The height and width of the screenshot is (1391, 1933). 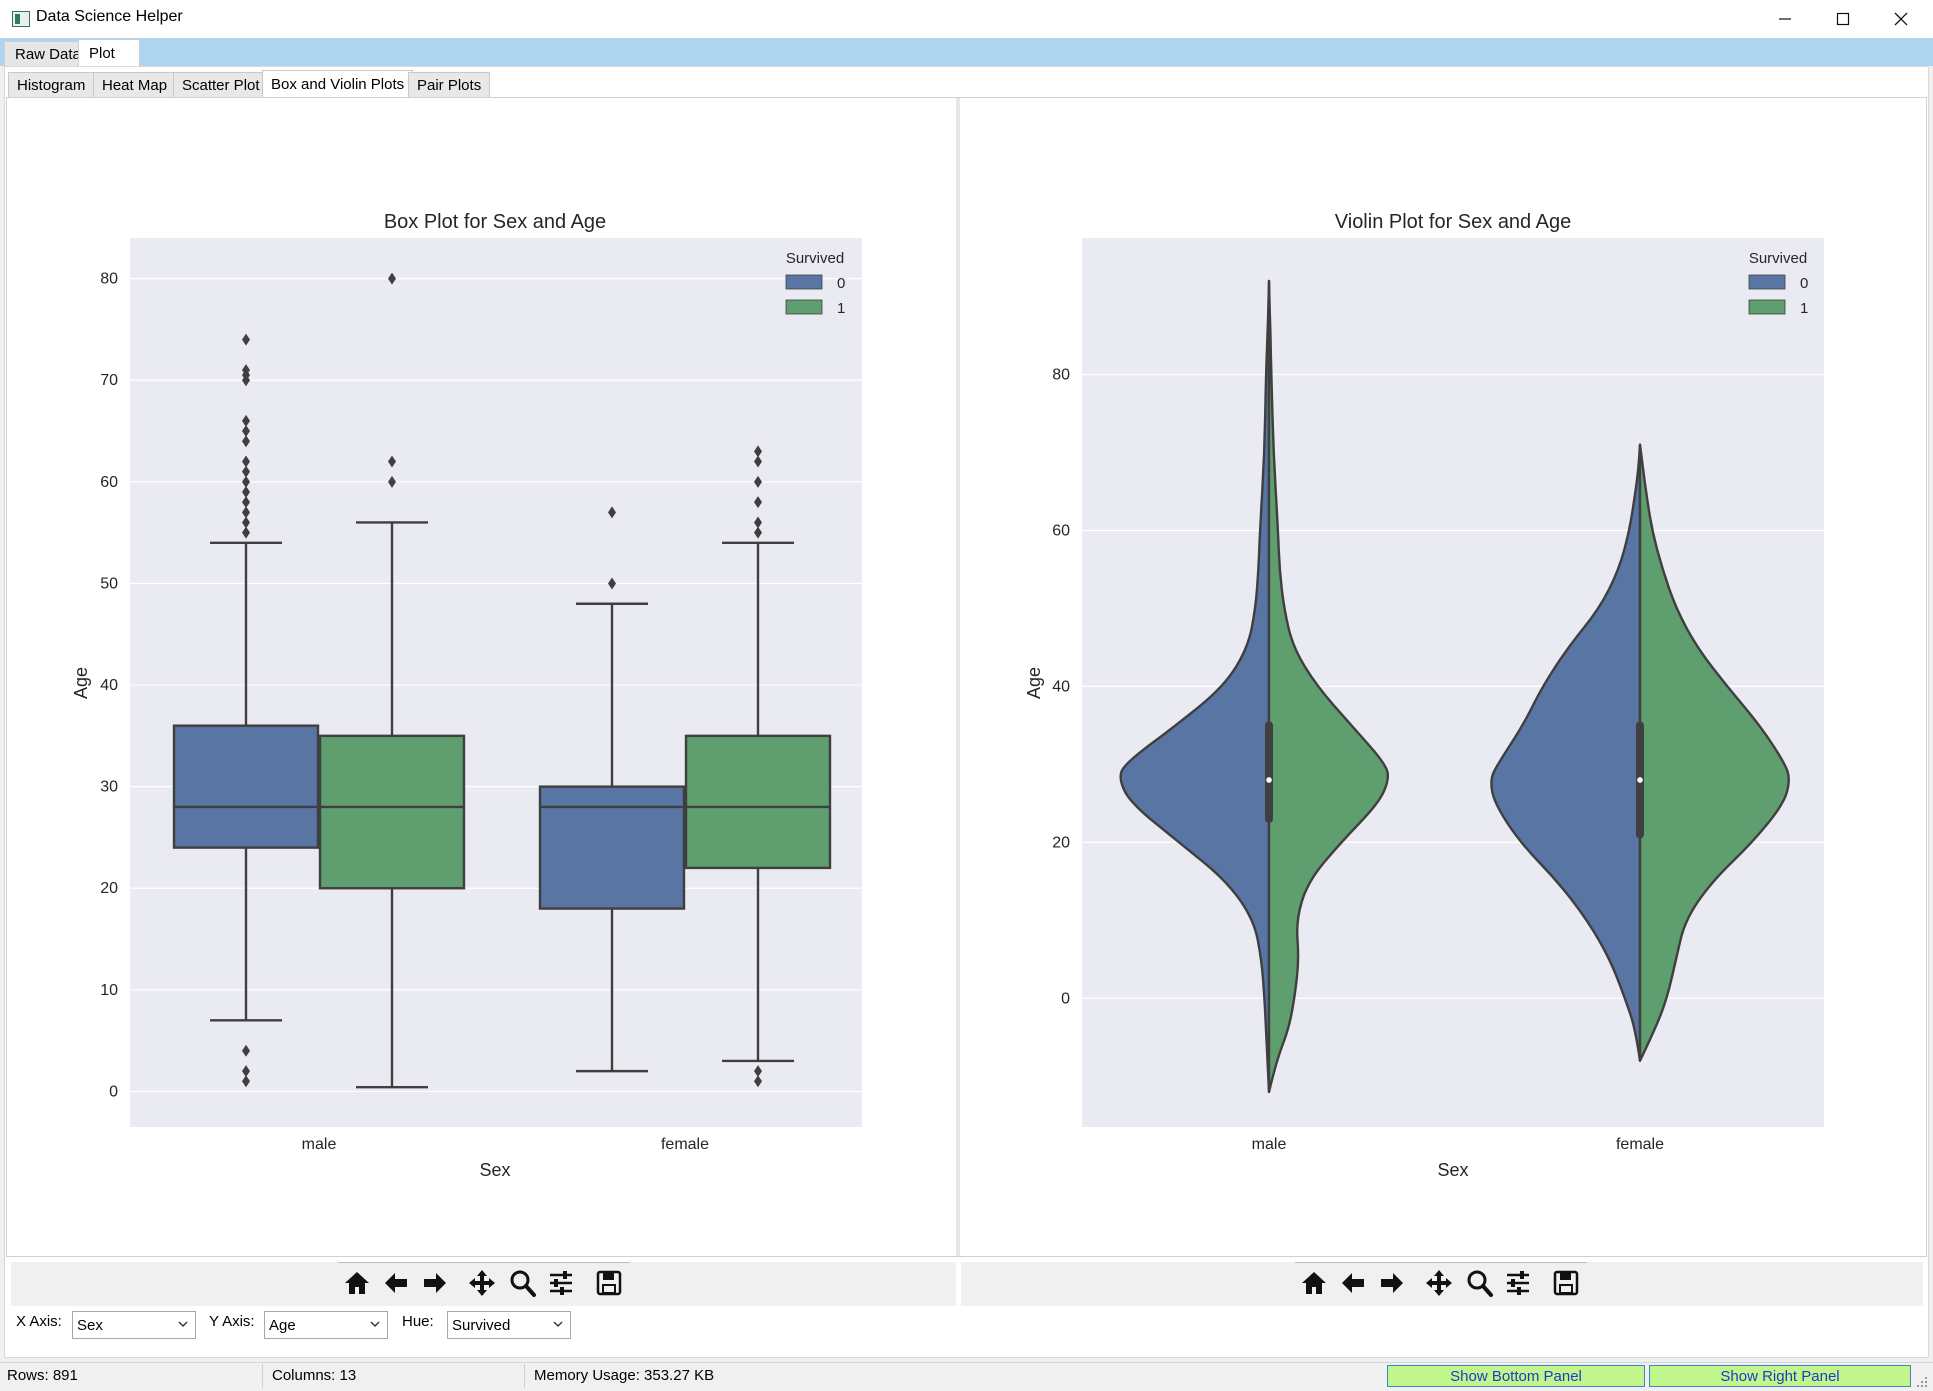 What do you see at coordinates (1922, 1382) in the screenshot?
I see `resize-grip-icon` at bounding box center [1922, 1382].